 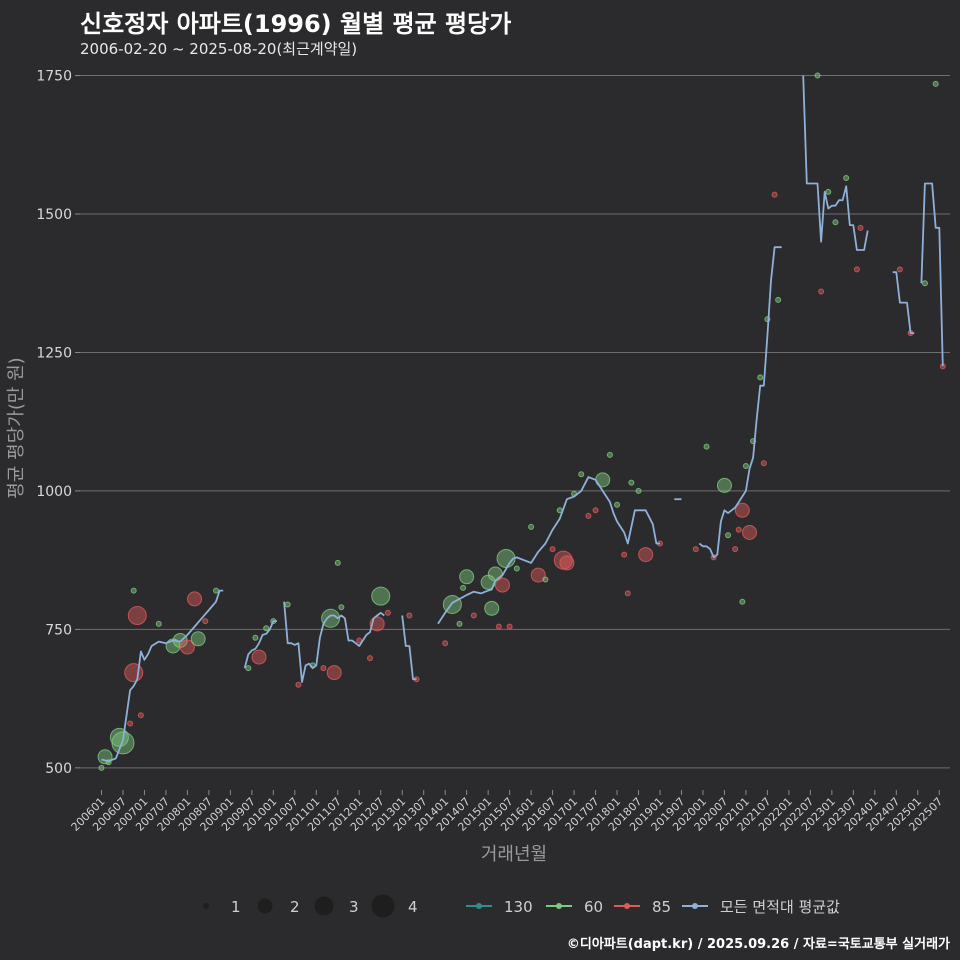 What do you see at coordinates (514, 854) in the screenshot?
I see `x-axis-label: 거래년월` at bounding box center [514, 854].